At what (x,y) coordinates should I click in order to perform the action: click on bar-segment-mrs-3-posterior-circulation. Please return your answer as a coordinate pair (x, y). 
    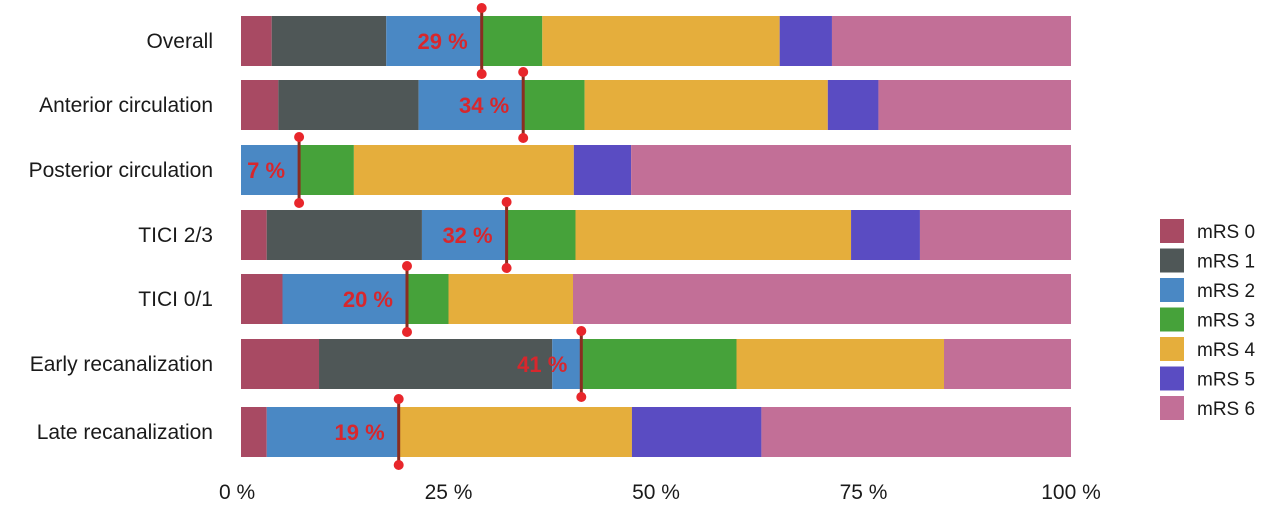
    Looking at the image, I should click on (326, 170).